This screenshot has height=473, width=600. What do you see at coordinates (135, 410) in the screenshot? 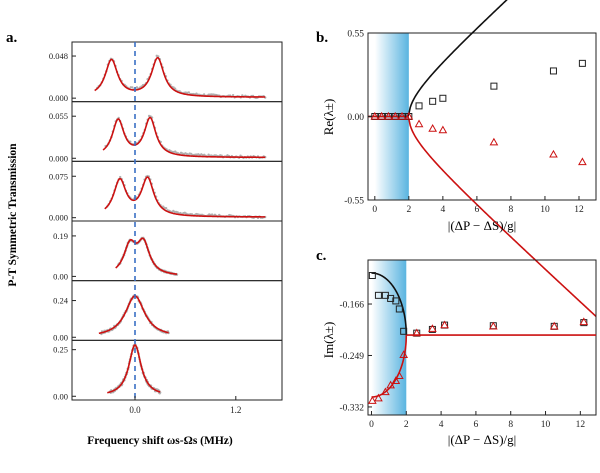
I see `x-tick-label: 0.0` at bounding box center [135, 410].